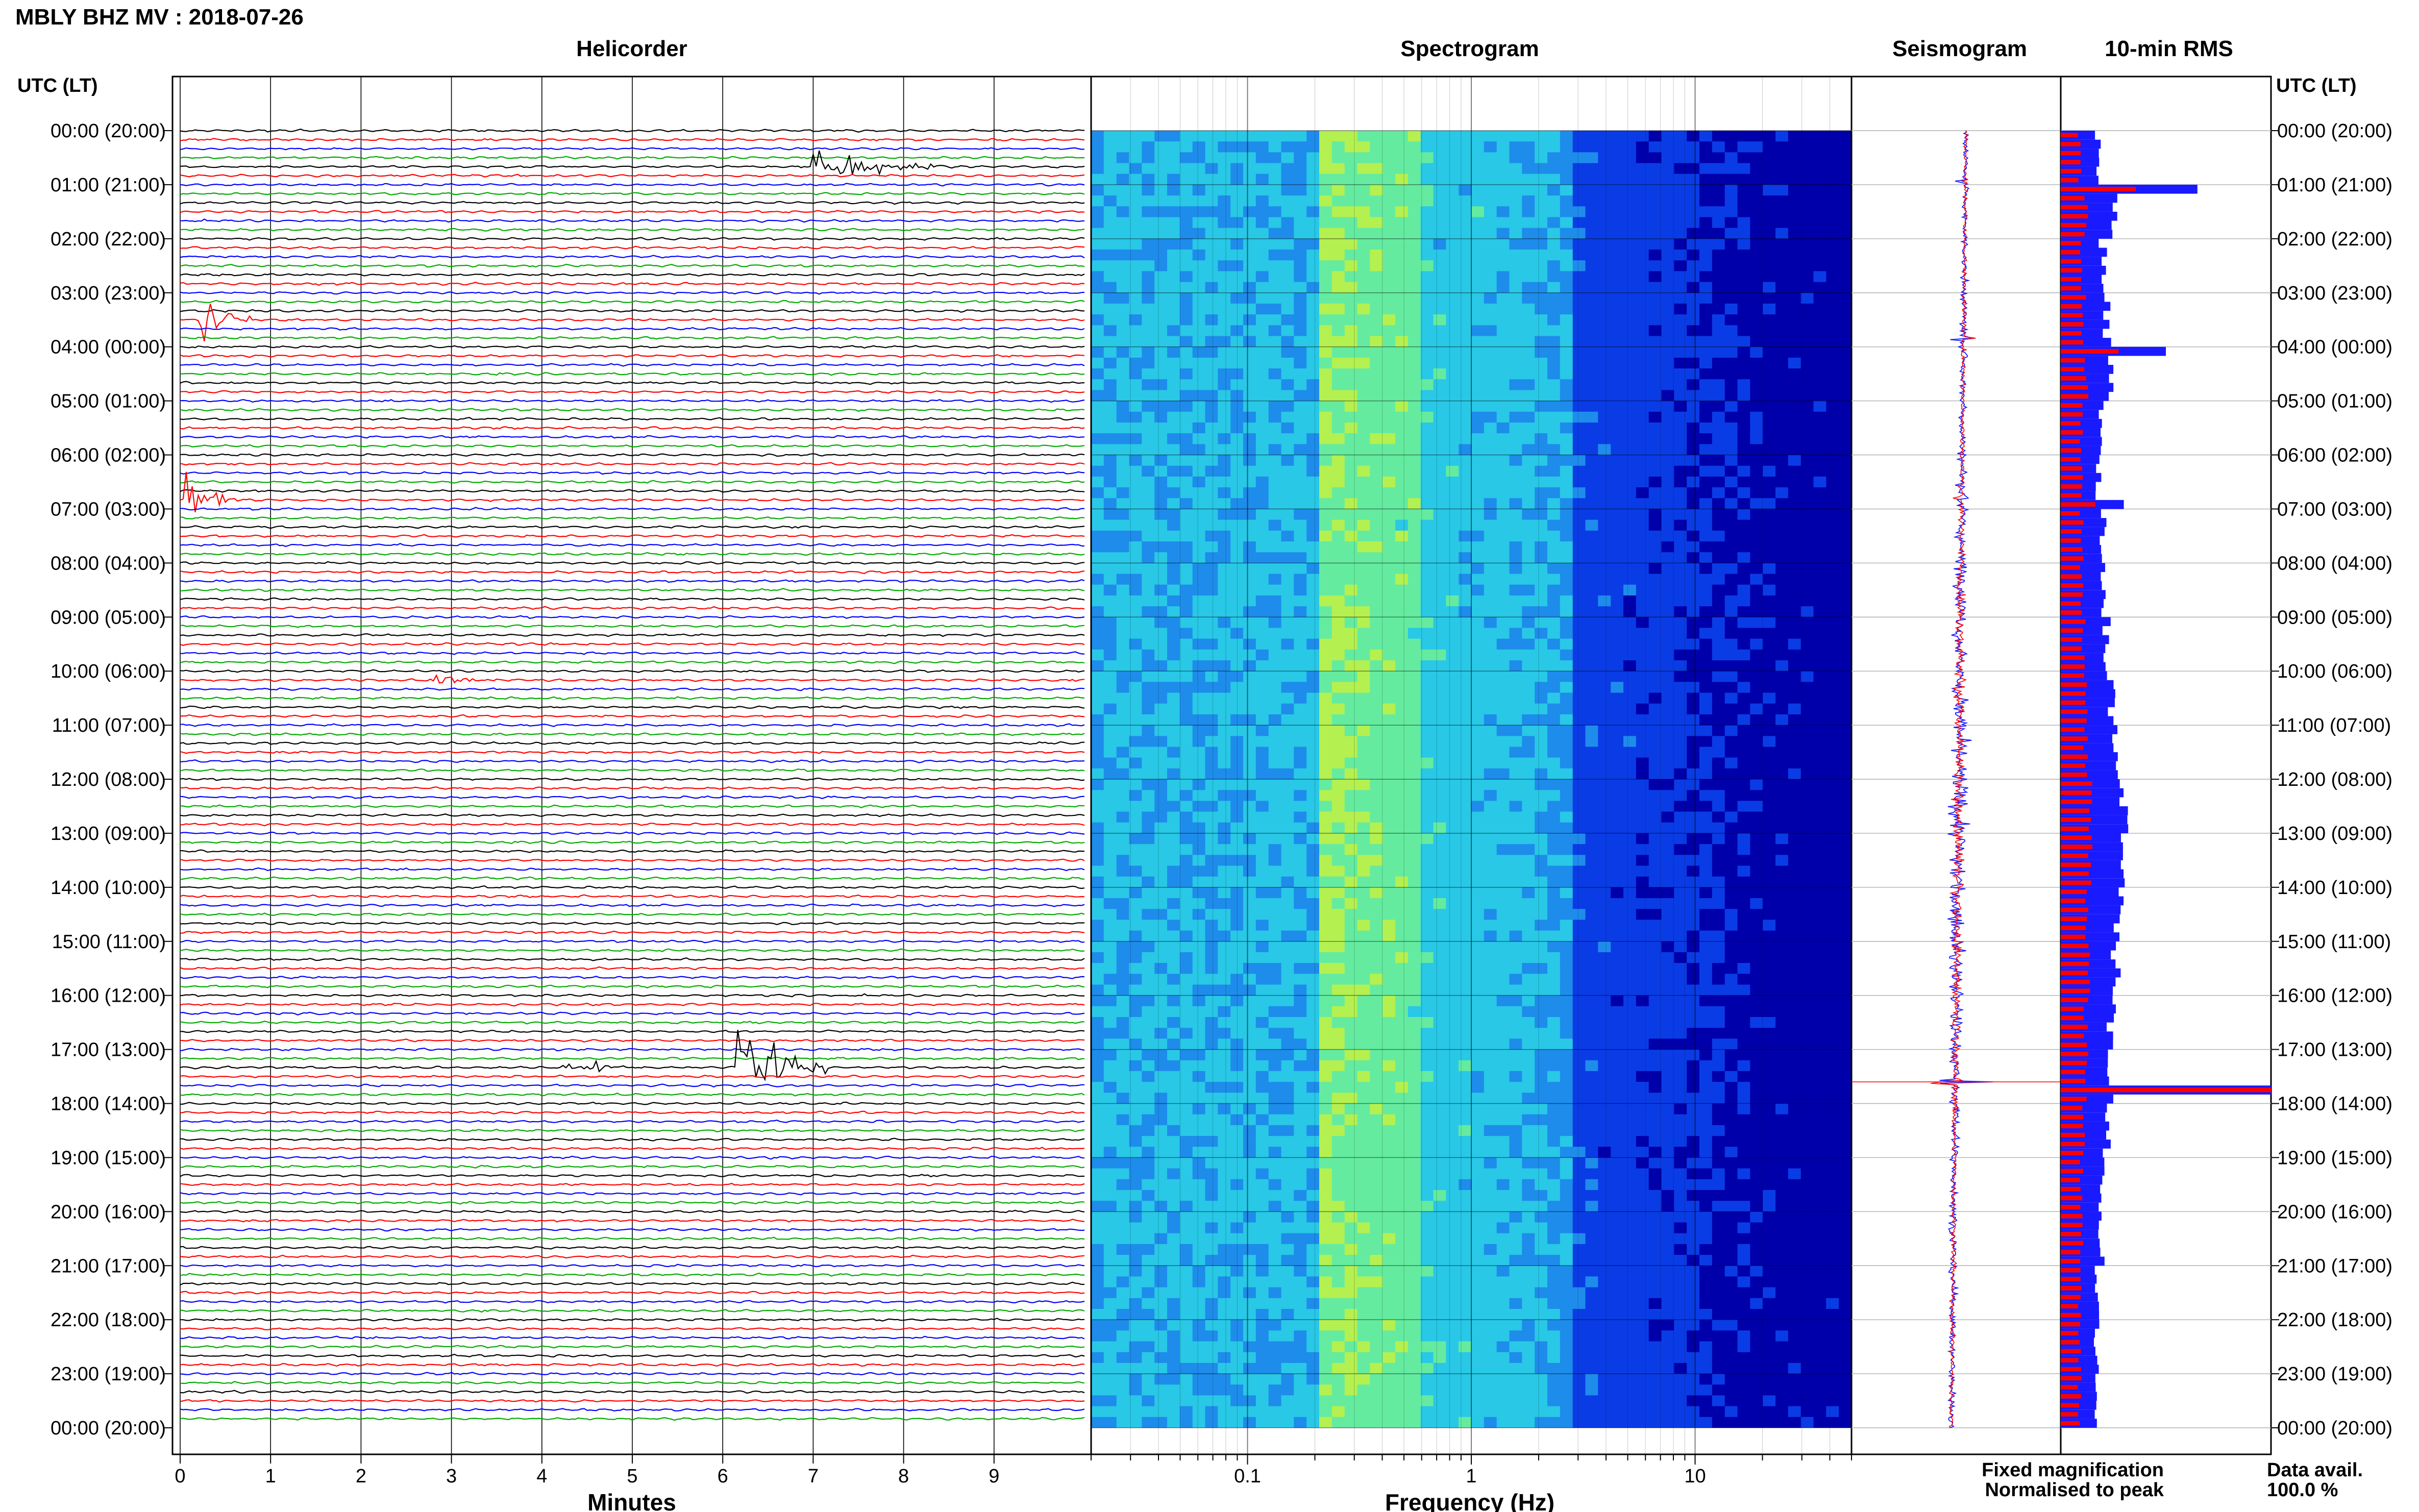 Image resolution: width=2419 pixels, height=1512 pixels. What do you see at coordinates (632, 302) in the screenshot?
I see `heli-trace` at bounding box center [632, 302].